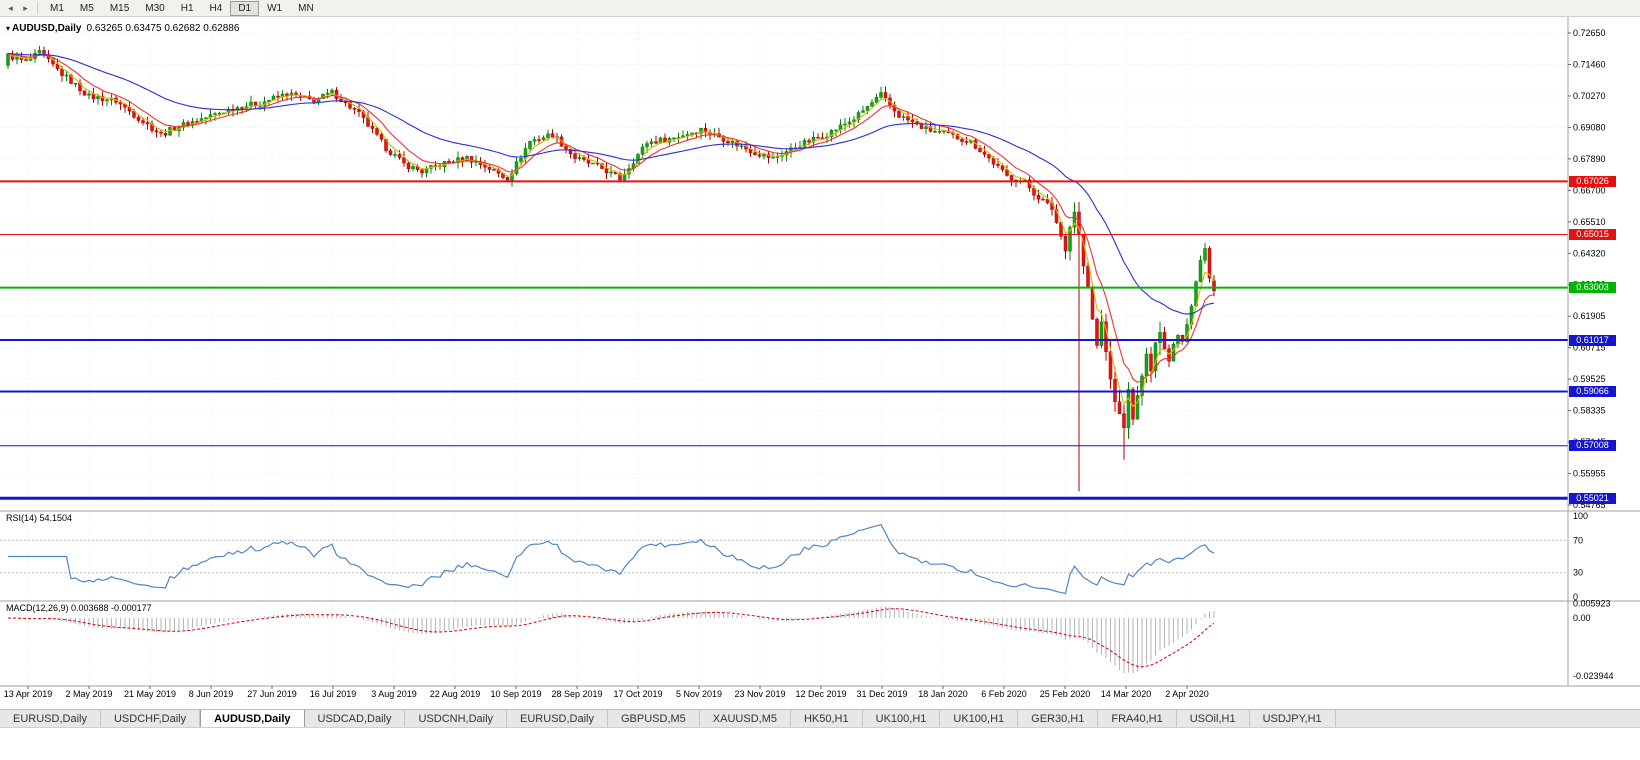  What do you see at coordinates (1292, 718) in the screenshot?
I see `chart-tab-usdjpy-h1: USDJPY,H1` at bounding box center [1292, 718].